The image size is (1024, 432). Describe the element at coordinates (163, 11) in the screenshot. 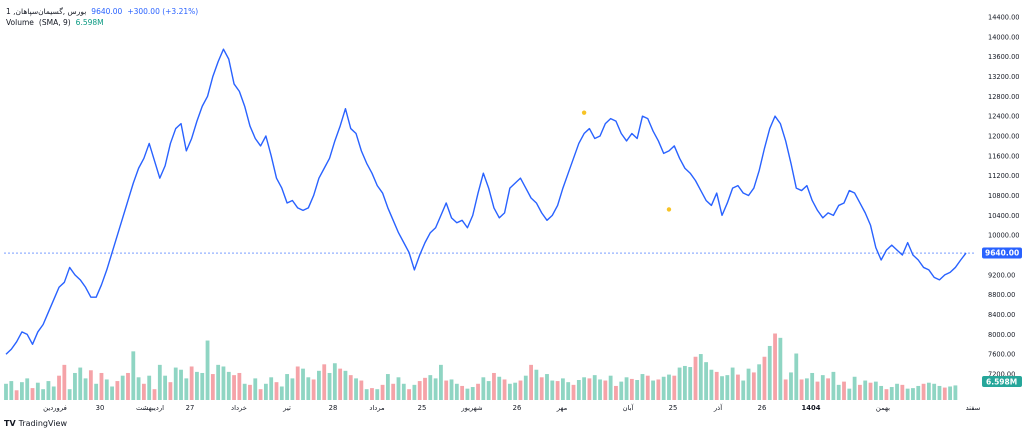

I see `price-change: +300.00 (+3.21%)` at that location.